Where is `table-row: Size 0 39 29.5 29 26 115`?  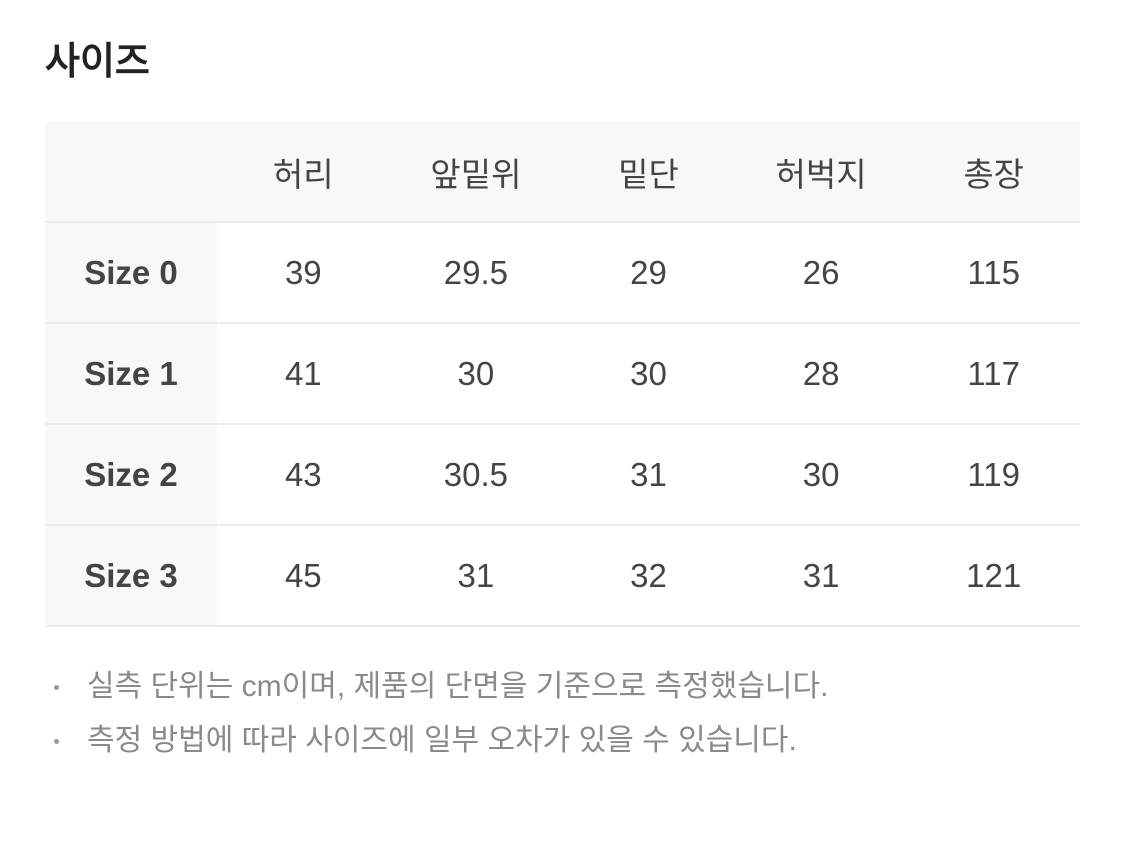 table-row: Size 0 39 29.5 29 26 115 is located at coordinates (562, 273).